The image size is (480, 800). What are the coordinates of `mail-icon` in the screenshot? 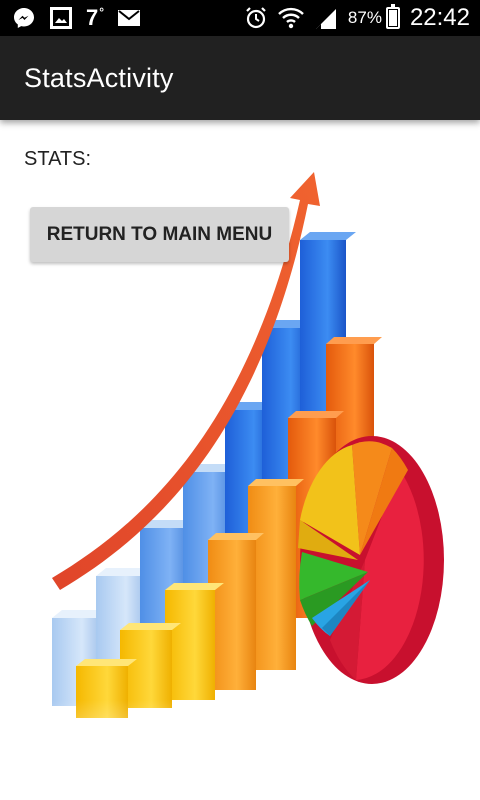 It's located at (129, 18).